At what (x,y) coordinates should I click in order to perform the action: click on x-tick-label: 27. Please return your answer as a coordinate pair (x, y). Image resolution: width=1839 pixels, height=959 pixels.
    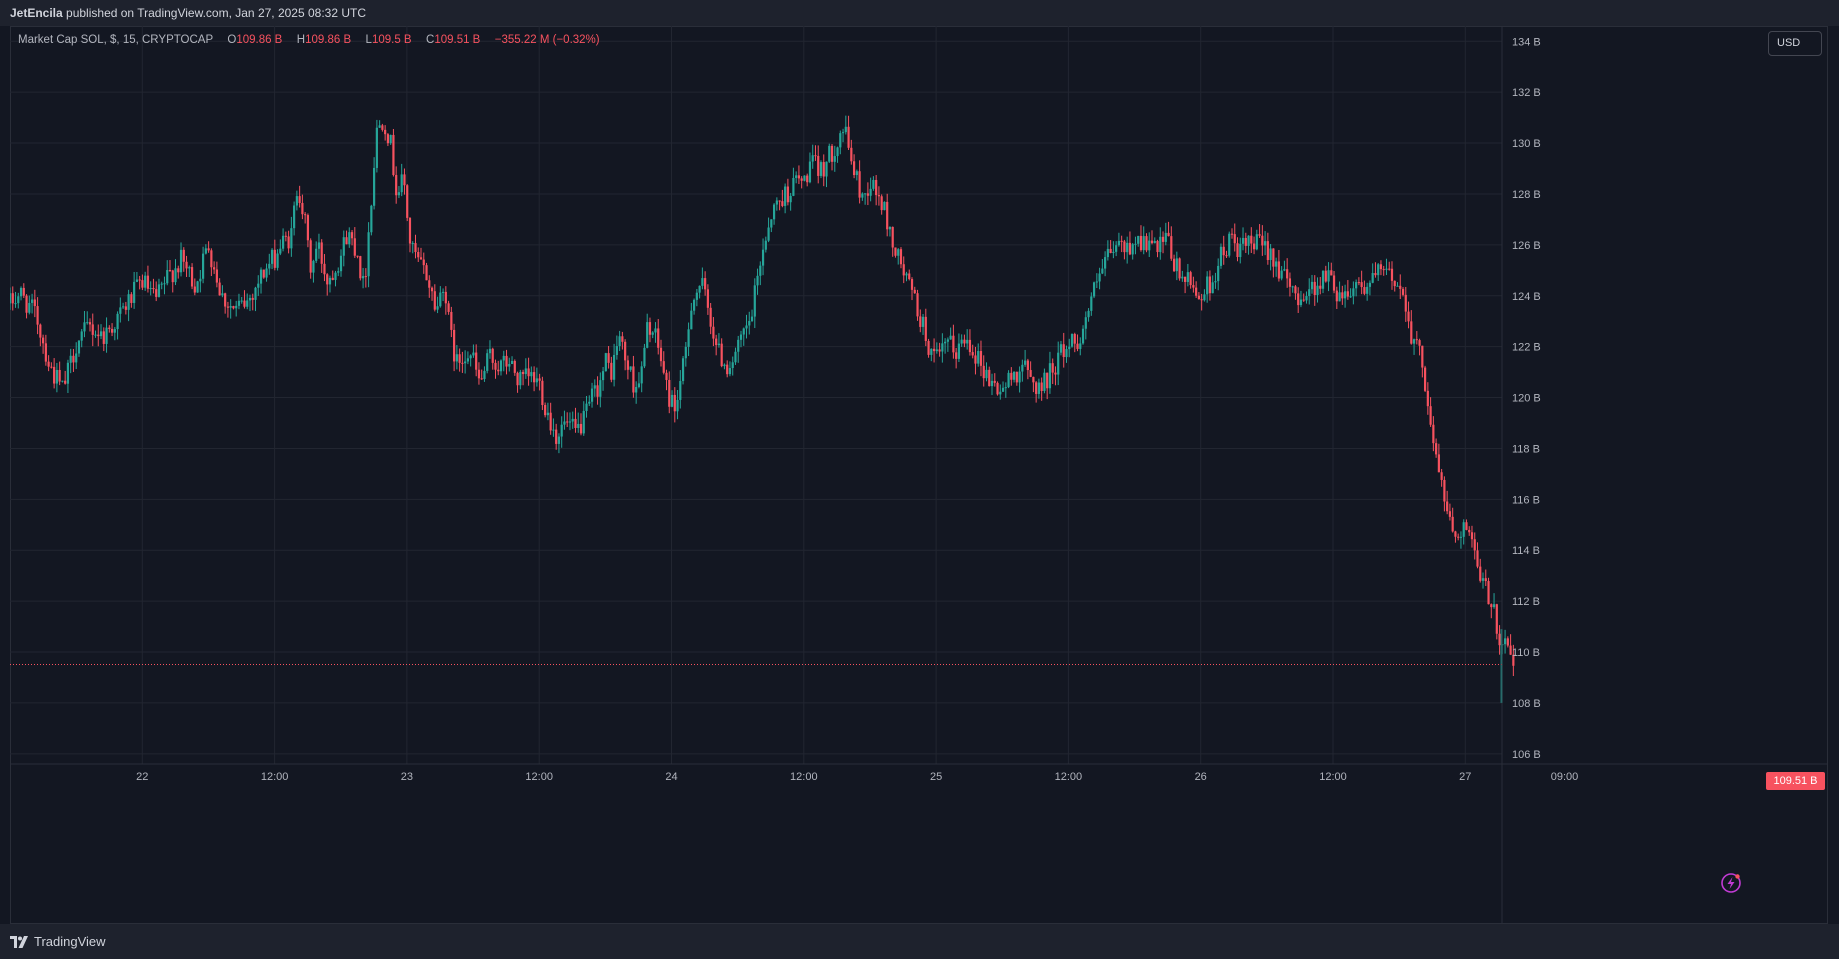
    Looking at the image, I should click on (1465, 777).